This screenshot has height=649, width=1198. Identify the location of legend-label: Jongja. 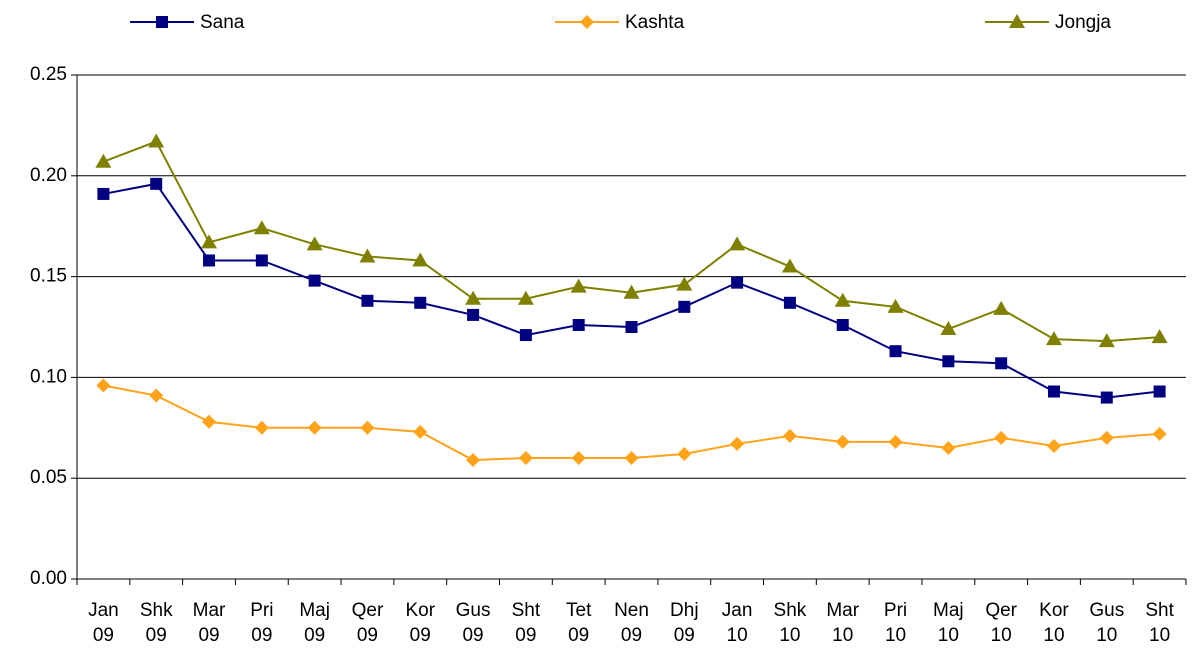
(1083, 22).